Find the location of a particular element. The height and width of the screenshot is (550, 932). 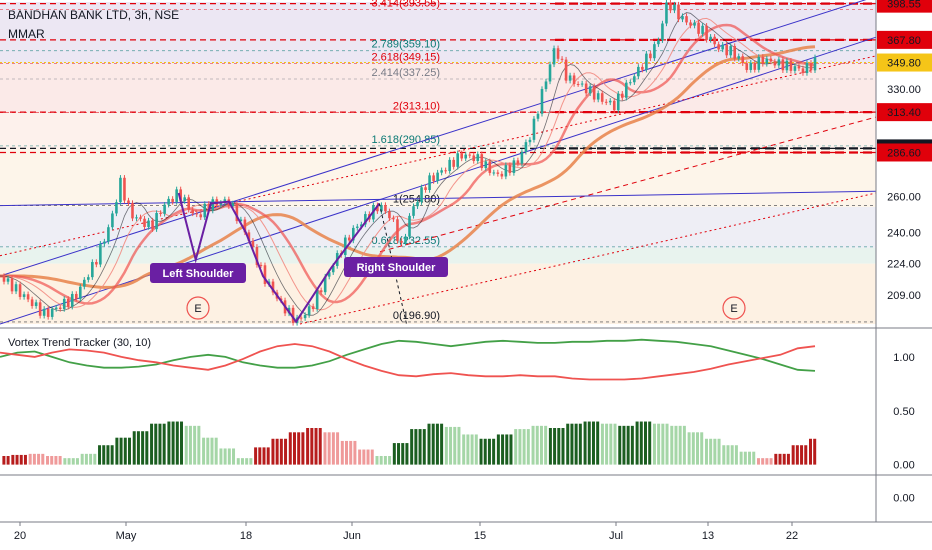

right-shoulder-label: Right Shoulder is located at coordinates (396, 267).